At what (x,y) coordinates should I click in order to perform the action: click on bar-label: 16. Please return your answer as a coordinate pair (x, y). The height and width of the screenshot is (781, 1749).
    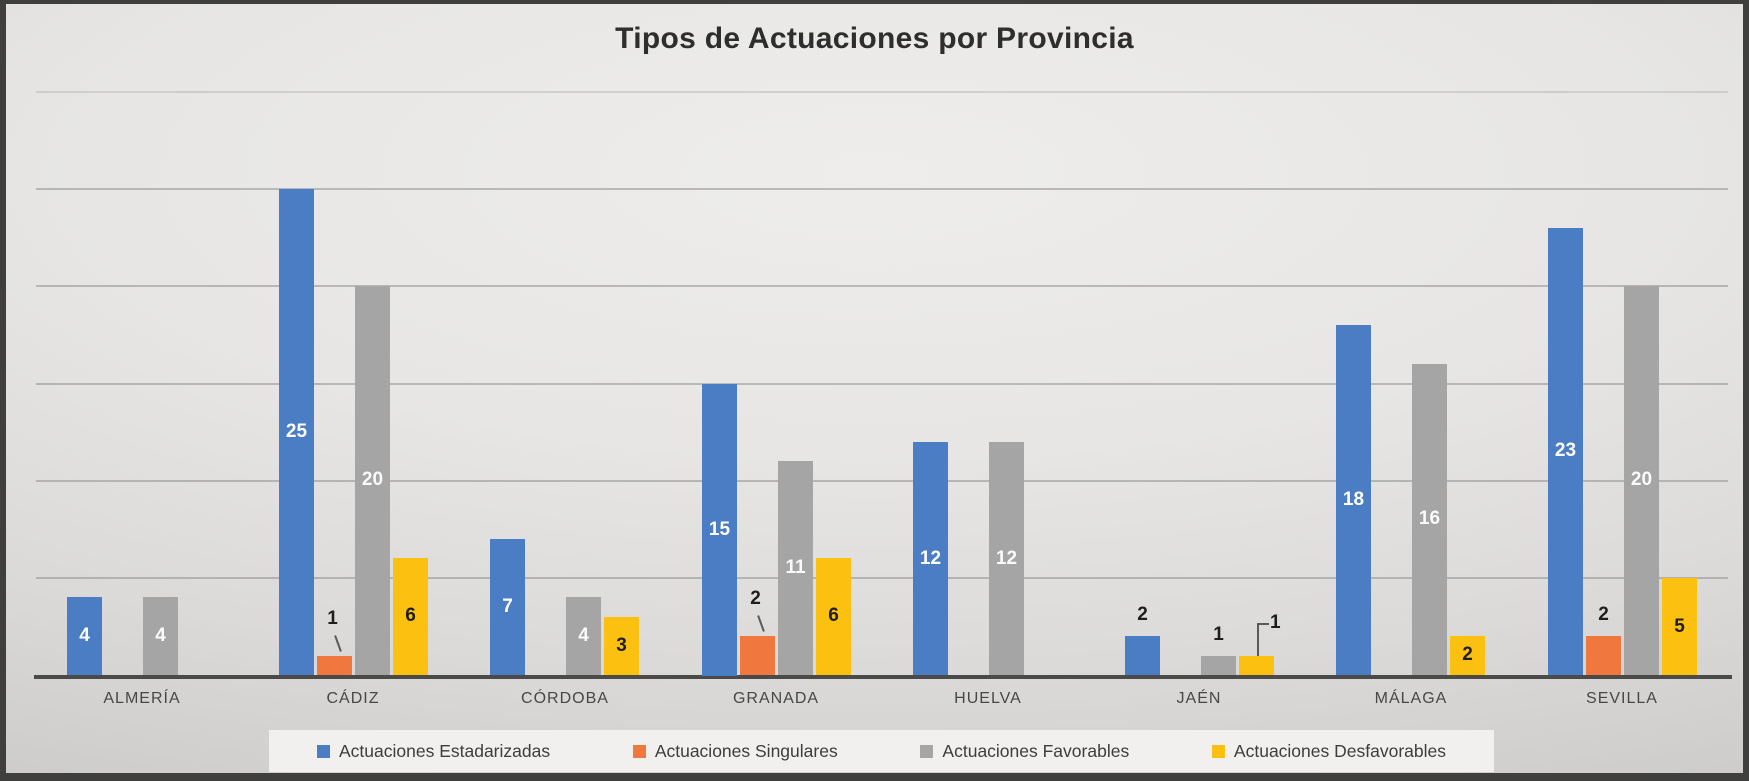
    Looking at the image, I should click on (1429, 518).